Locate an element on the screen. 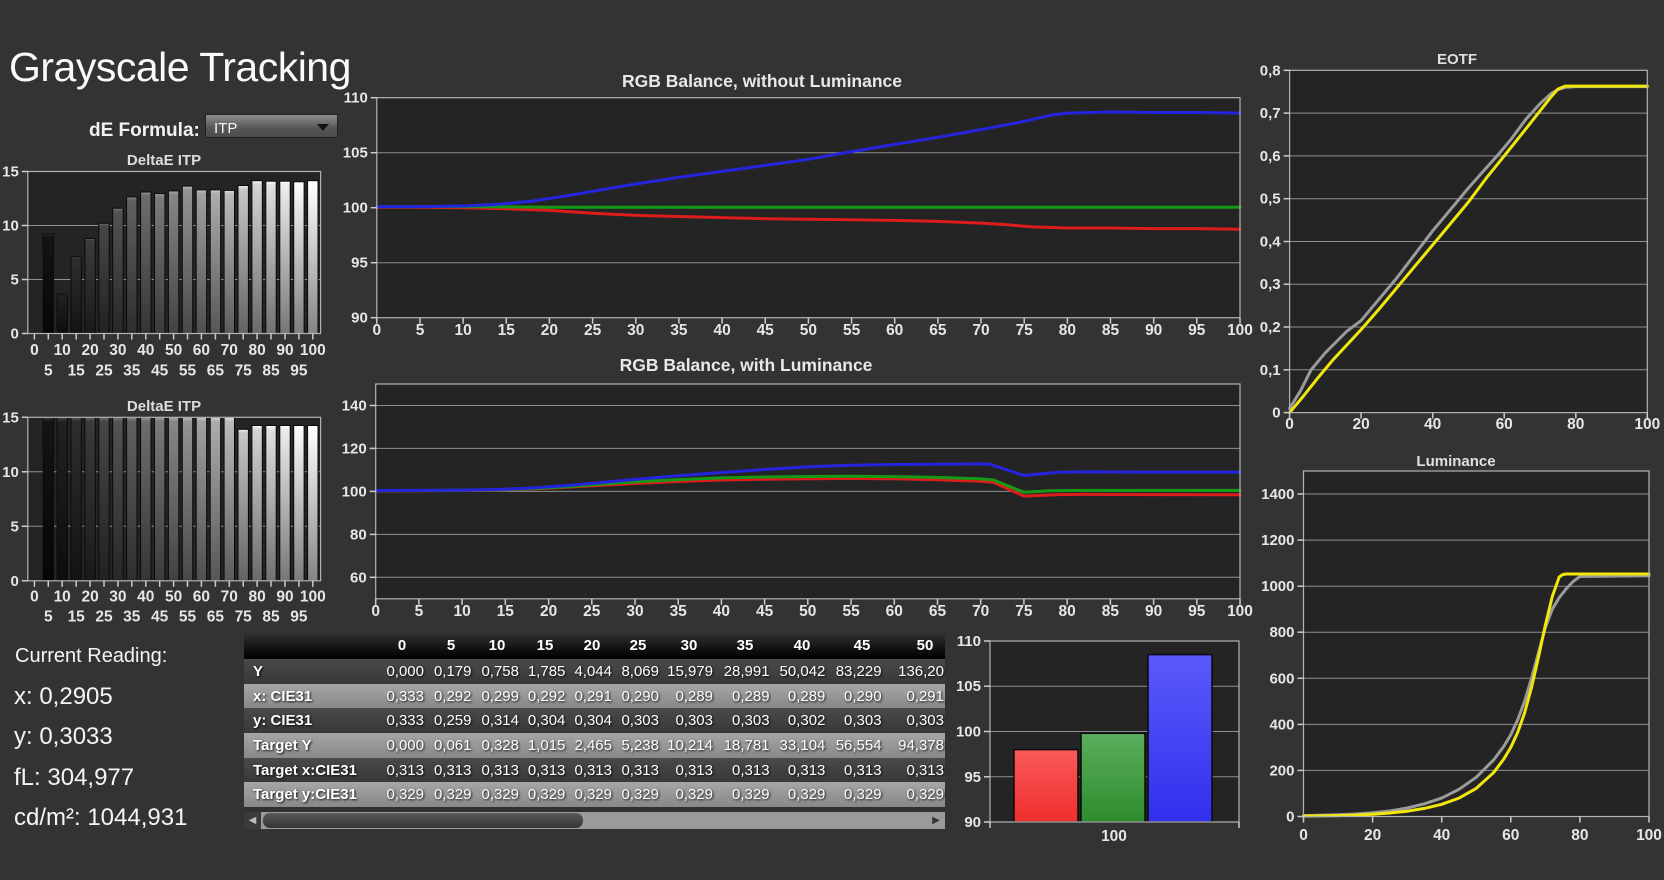 This screenshot has height=880, width=1664. svg-text: 0,2 is located at coordinates (1270, 327).